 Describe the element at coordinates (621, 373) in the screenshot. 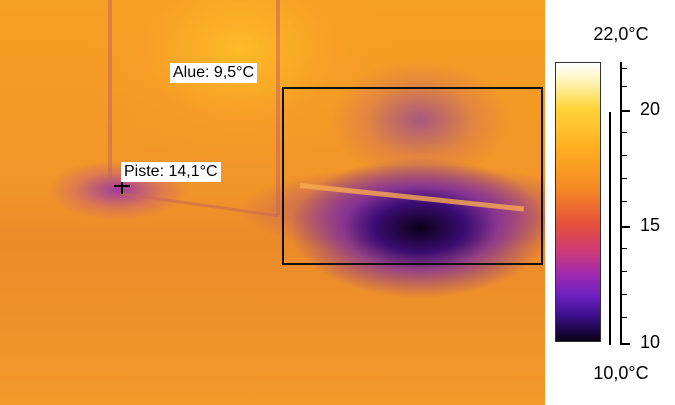

I see `scale-min-label: 10,0°C` at that location.